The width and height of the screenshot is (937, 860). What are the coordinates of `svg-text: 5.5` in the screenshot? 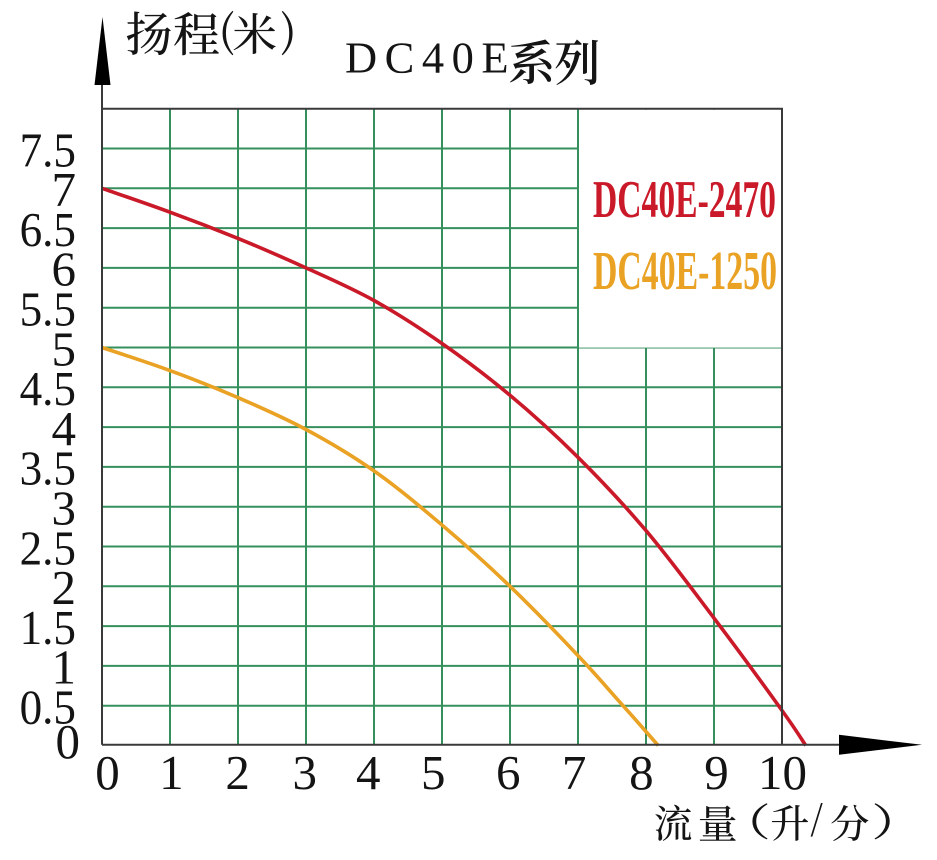 It's located at (48, 309).